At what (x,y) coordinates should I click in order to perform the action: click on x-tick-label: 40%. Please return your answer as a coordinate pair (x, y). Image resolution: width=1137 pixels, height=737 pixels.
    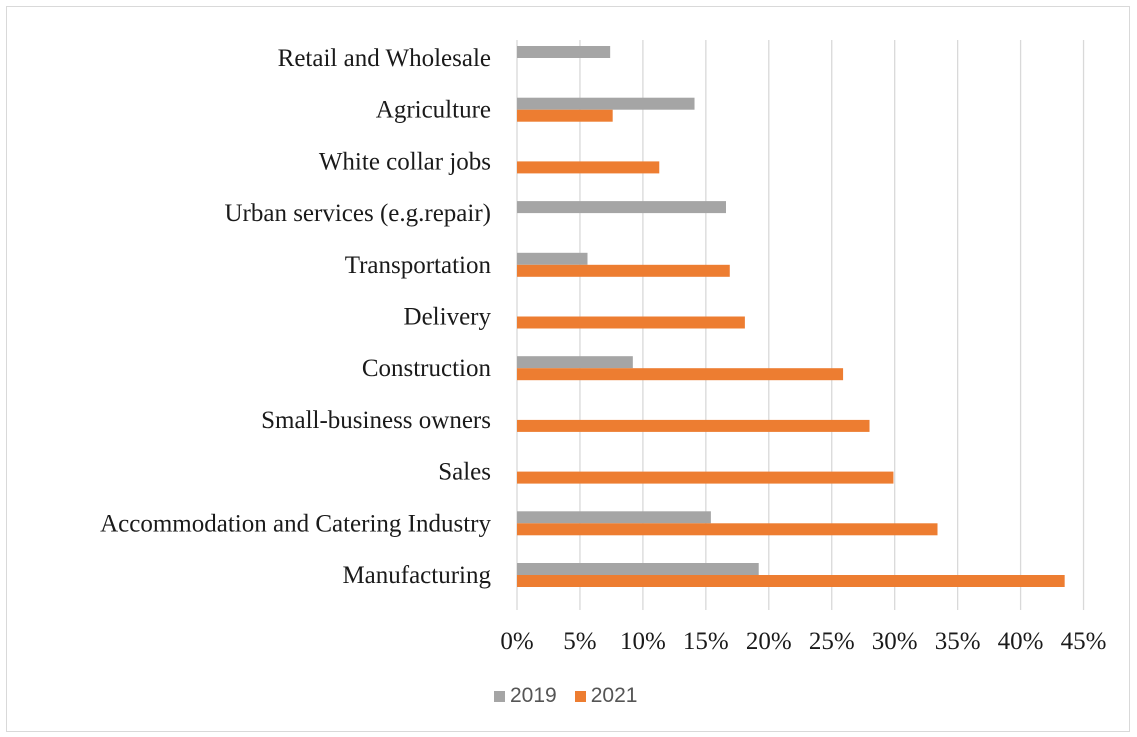
    Looking at the image, I should click on (1021, 641).